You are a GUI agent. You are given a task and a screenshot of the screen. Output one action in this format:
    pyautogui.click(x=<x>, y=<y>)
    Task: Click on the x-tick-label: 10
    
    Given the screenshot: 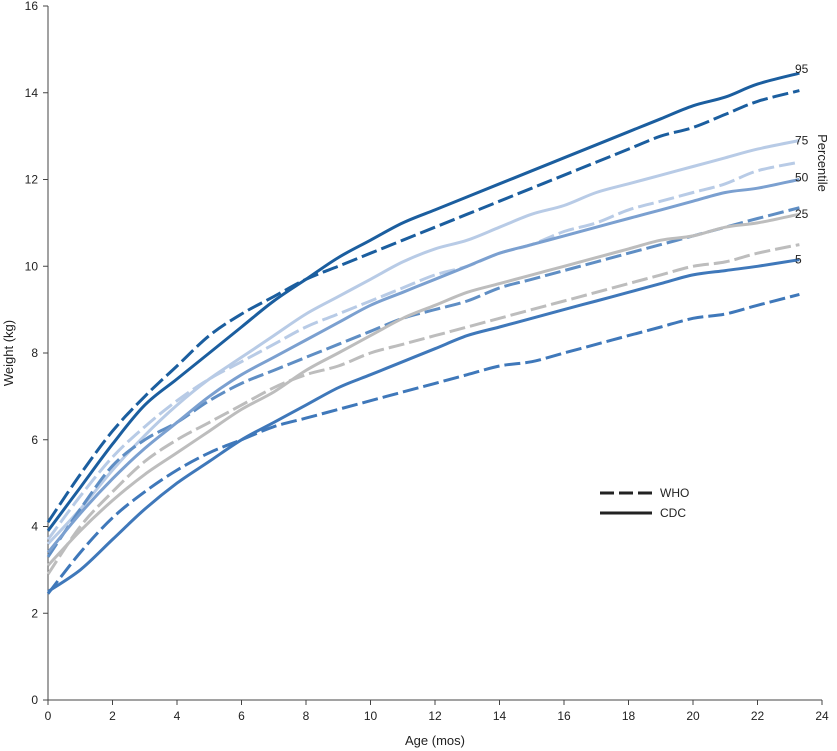 What is the action you would take?
    pyautogui.click(x=371, y=716)
    